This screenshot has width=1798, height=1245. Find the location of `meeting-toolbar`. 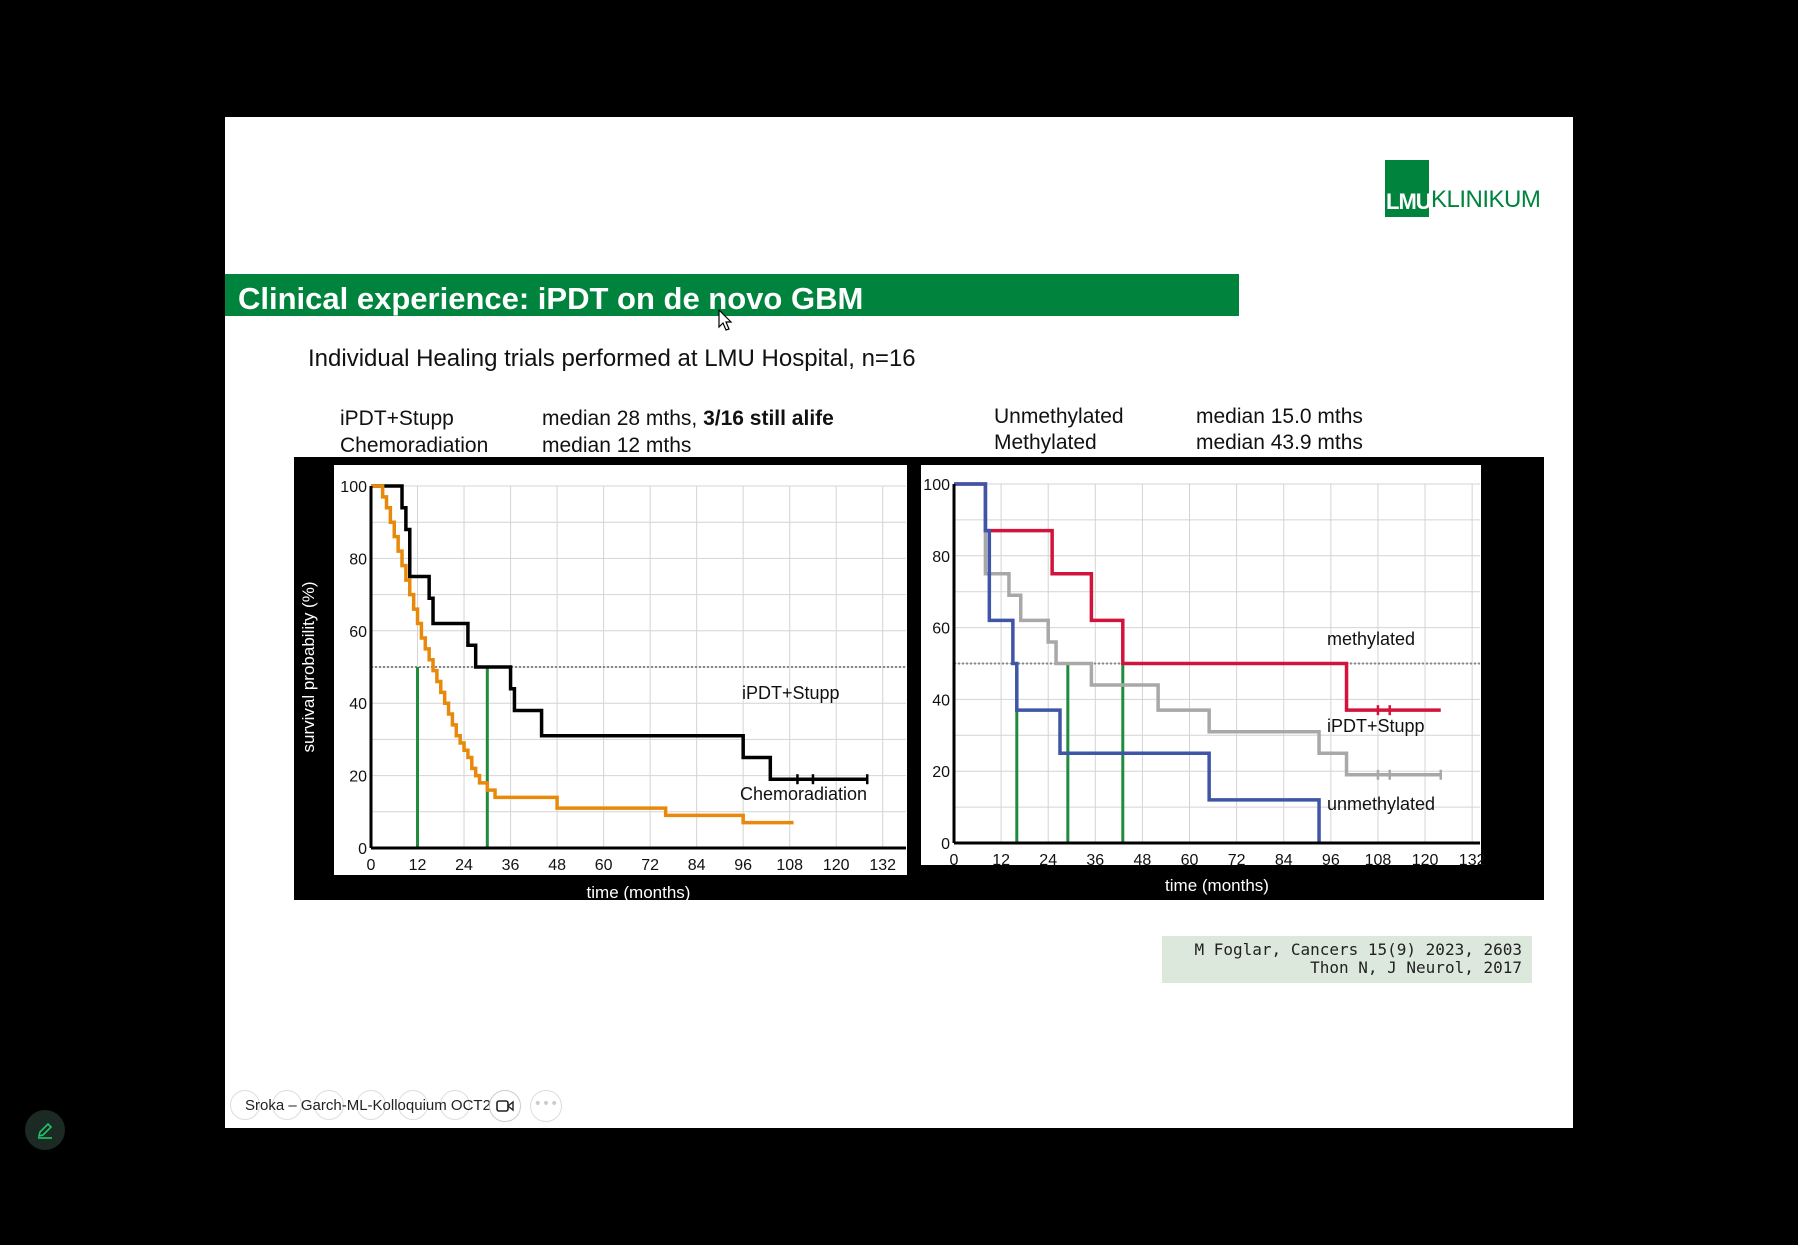

meeting-toolbar is located at coordinates (356, 1105).